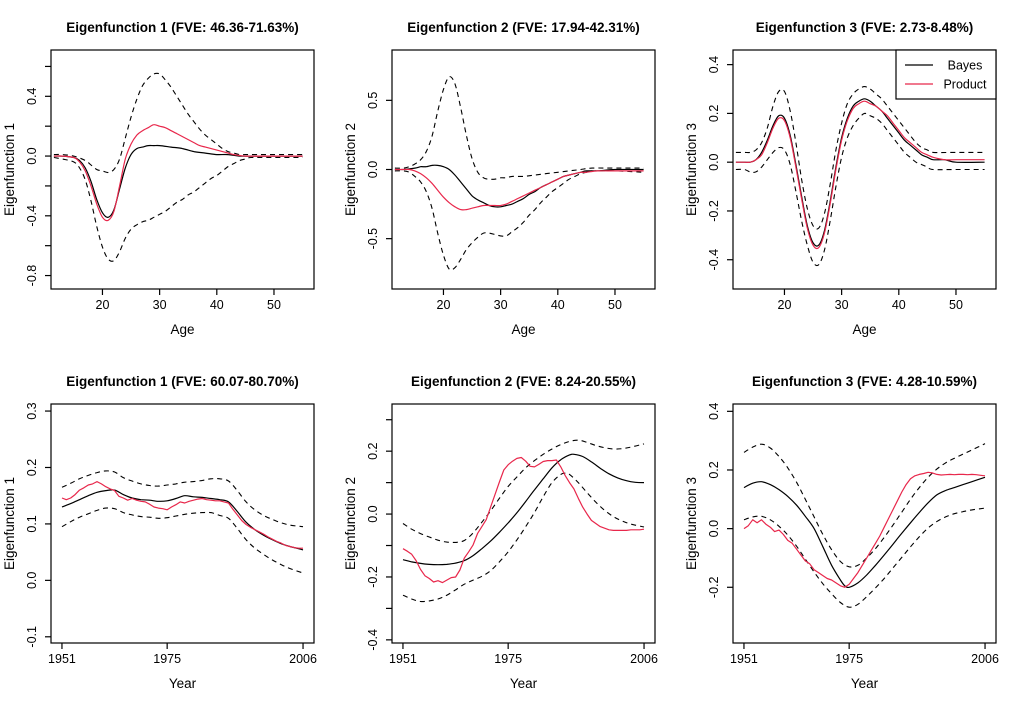  What do you see at coordinates (182, 27) in the screenshot?
I see `chart-title: Eigenfunction 1 (FVE: 46.36-71.63%)` at bounding box center [182, 27].